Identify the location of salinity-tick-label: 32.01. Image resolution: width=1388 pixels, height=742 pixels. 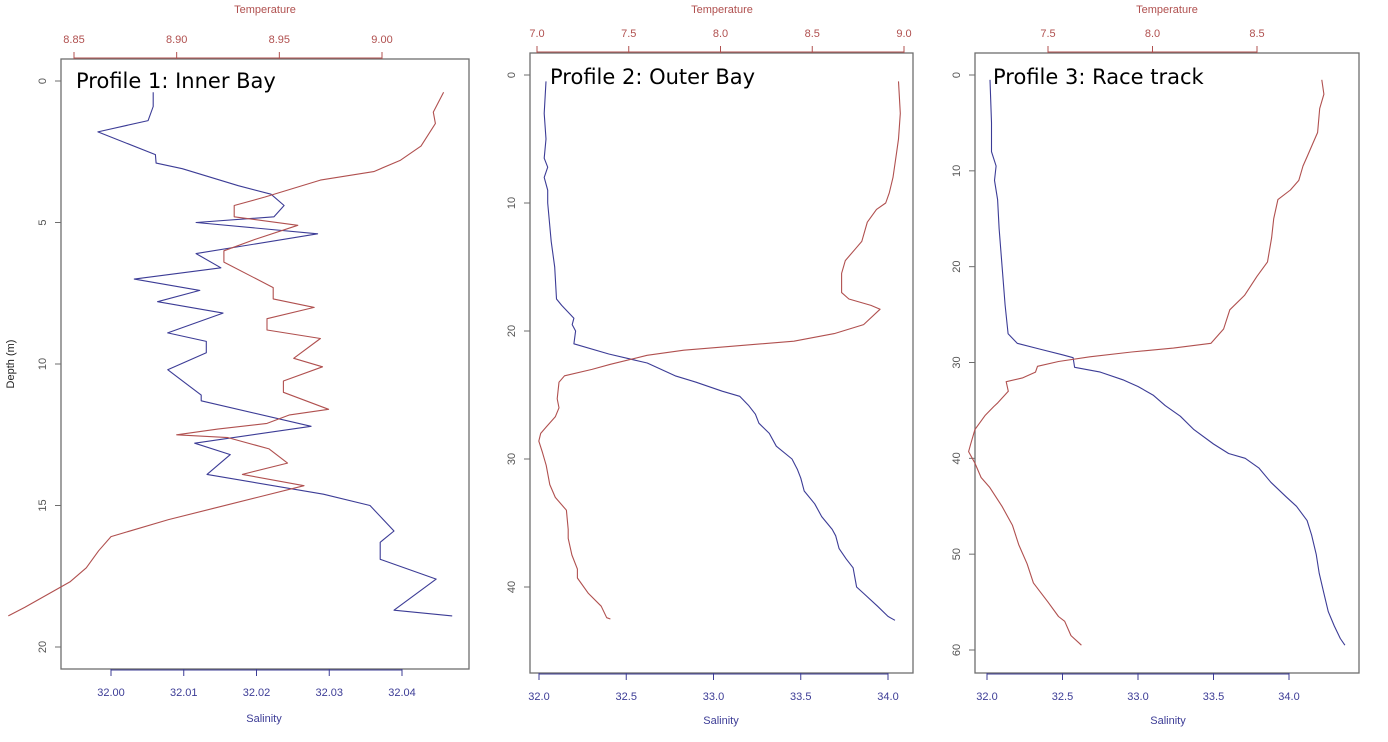
(184, 693).